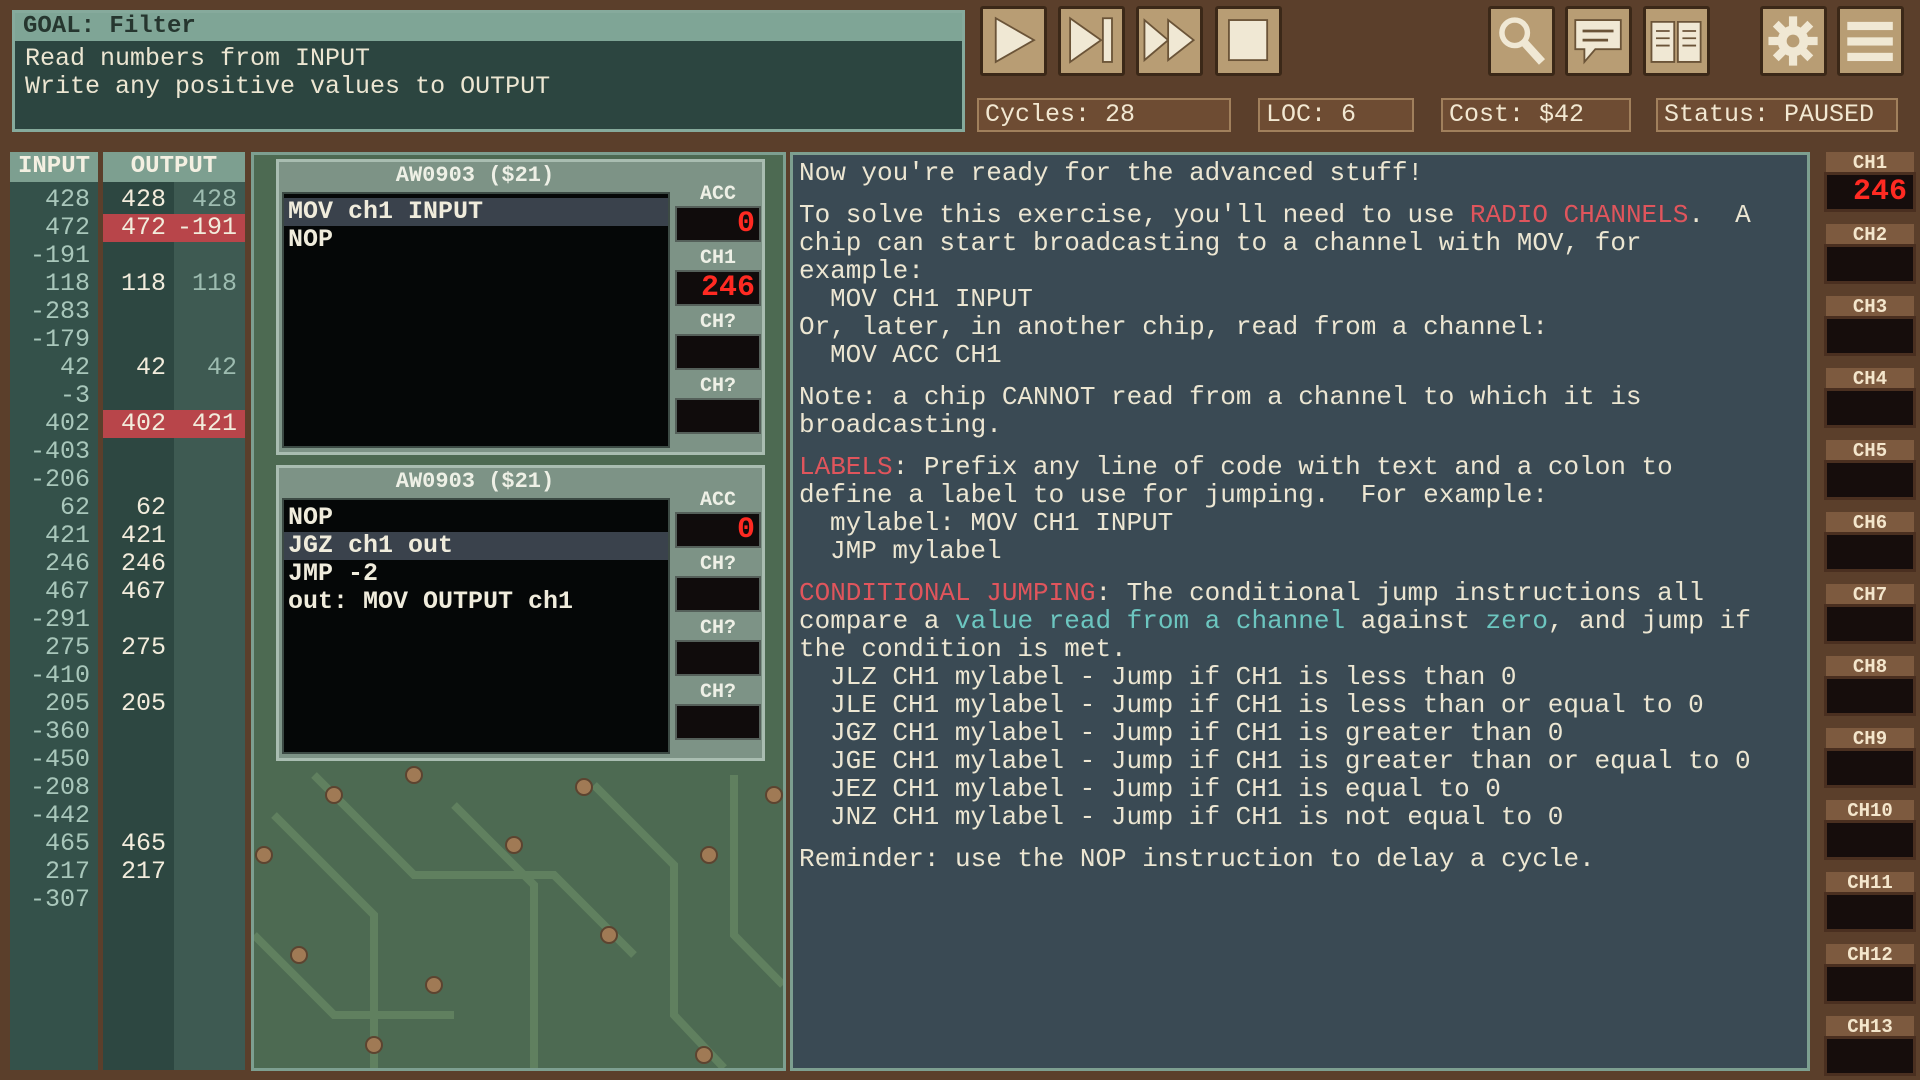  I want to click on channel-display: 246, so click(1870, 192).